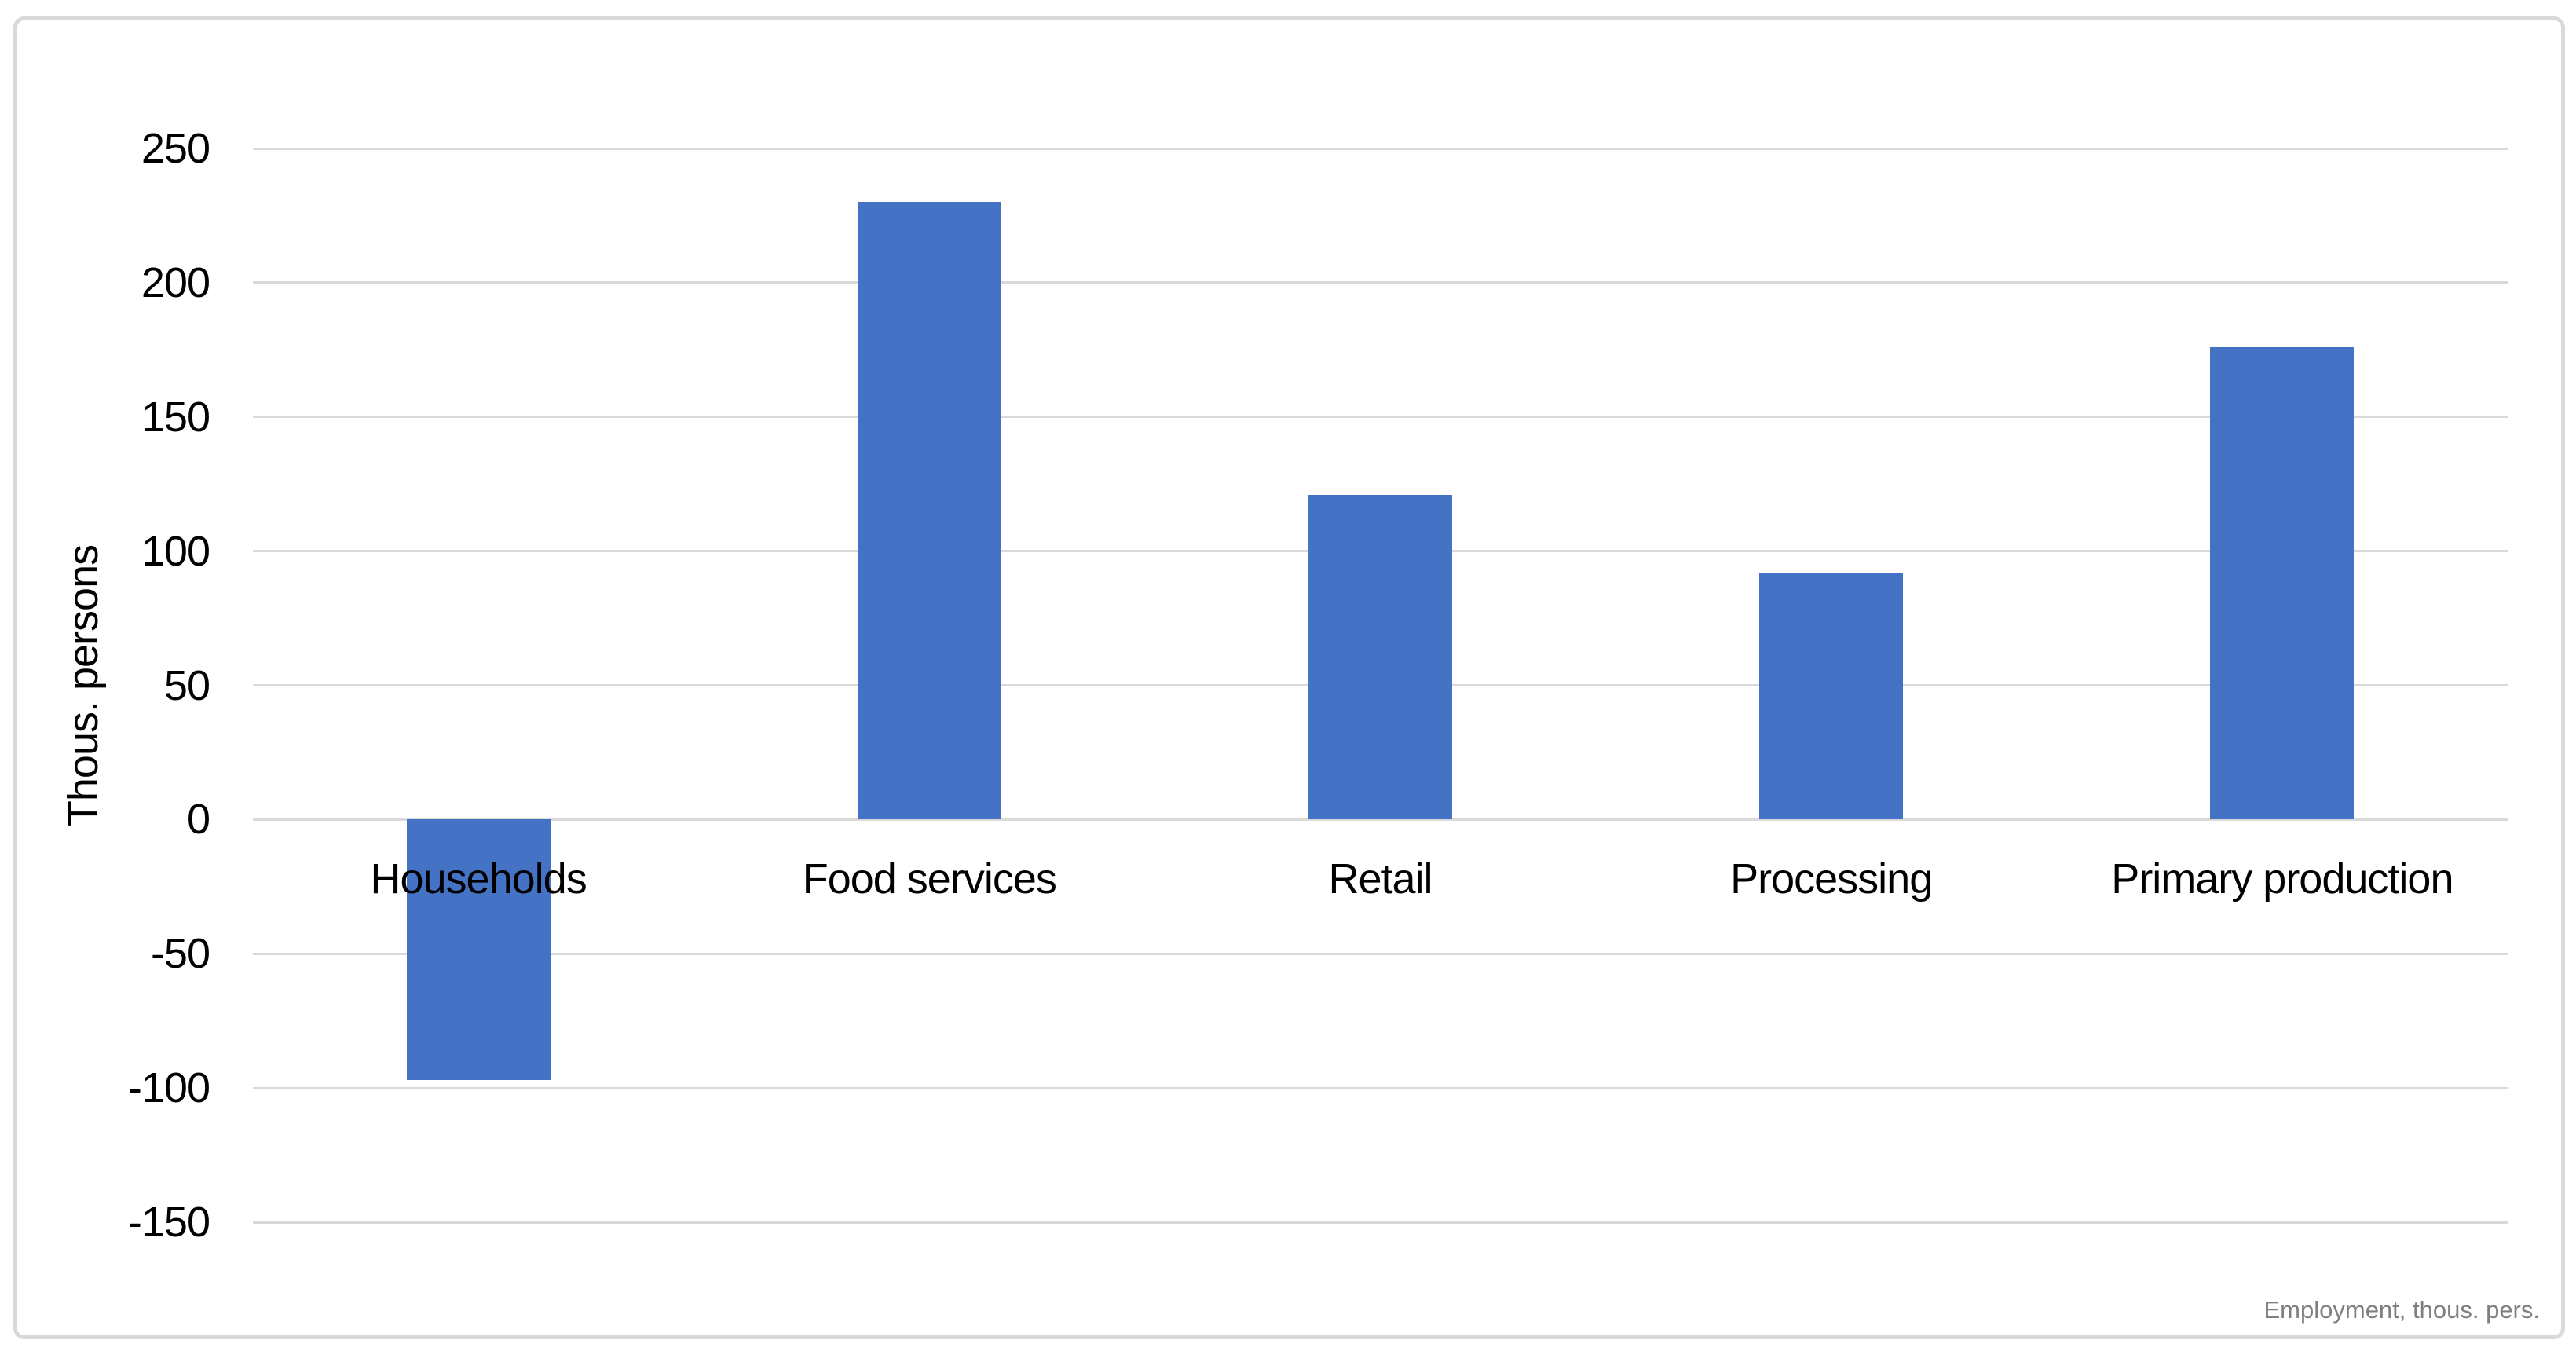 This screenshot has width=2576, height=1351. Describe the element at coordinates (929, 511) in the screenshot. I see `bar-food-services` at that location.